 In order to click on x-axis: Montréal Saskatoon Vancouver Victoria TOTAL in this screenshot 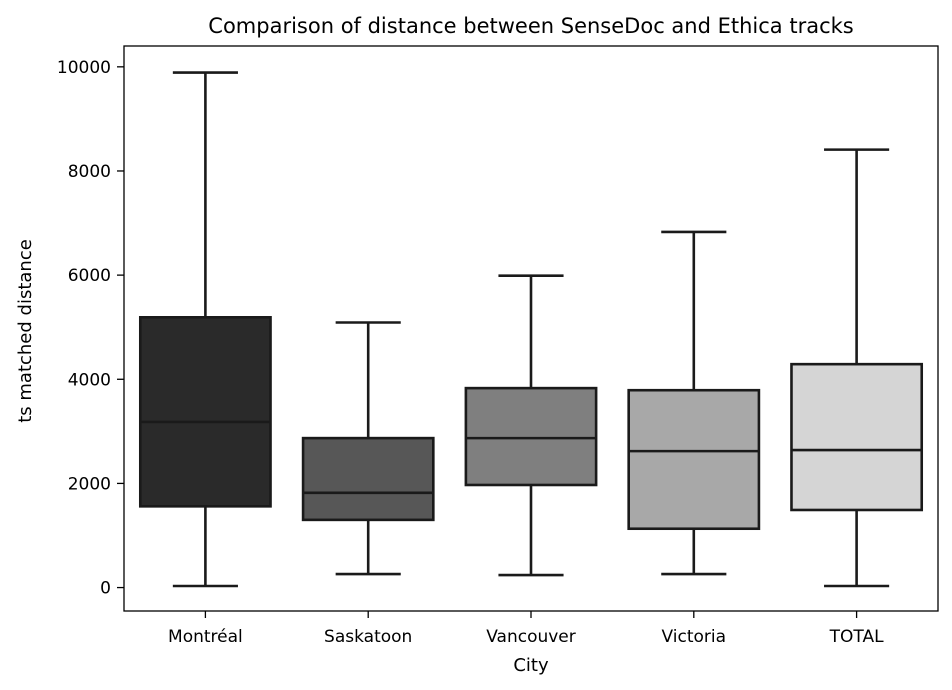, I will do `click(526, 629)`.